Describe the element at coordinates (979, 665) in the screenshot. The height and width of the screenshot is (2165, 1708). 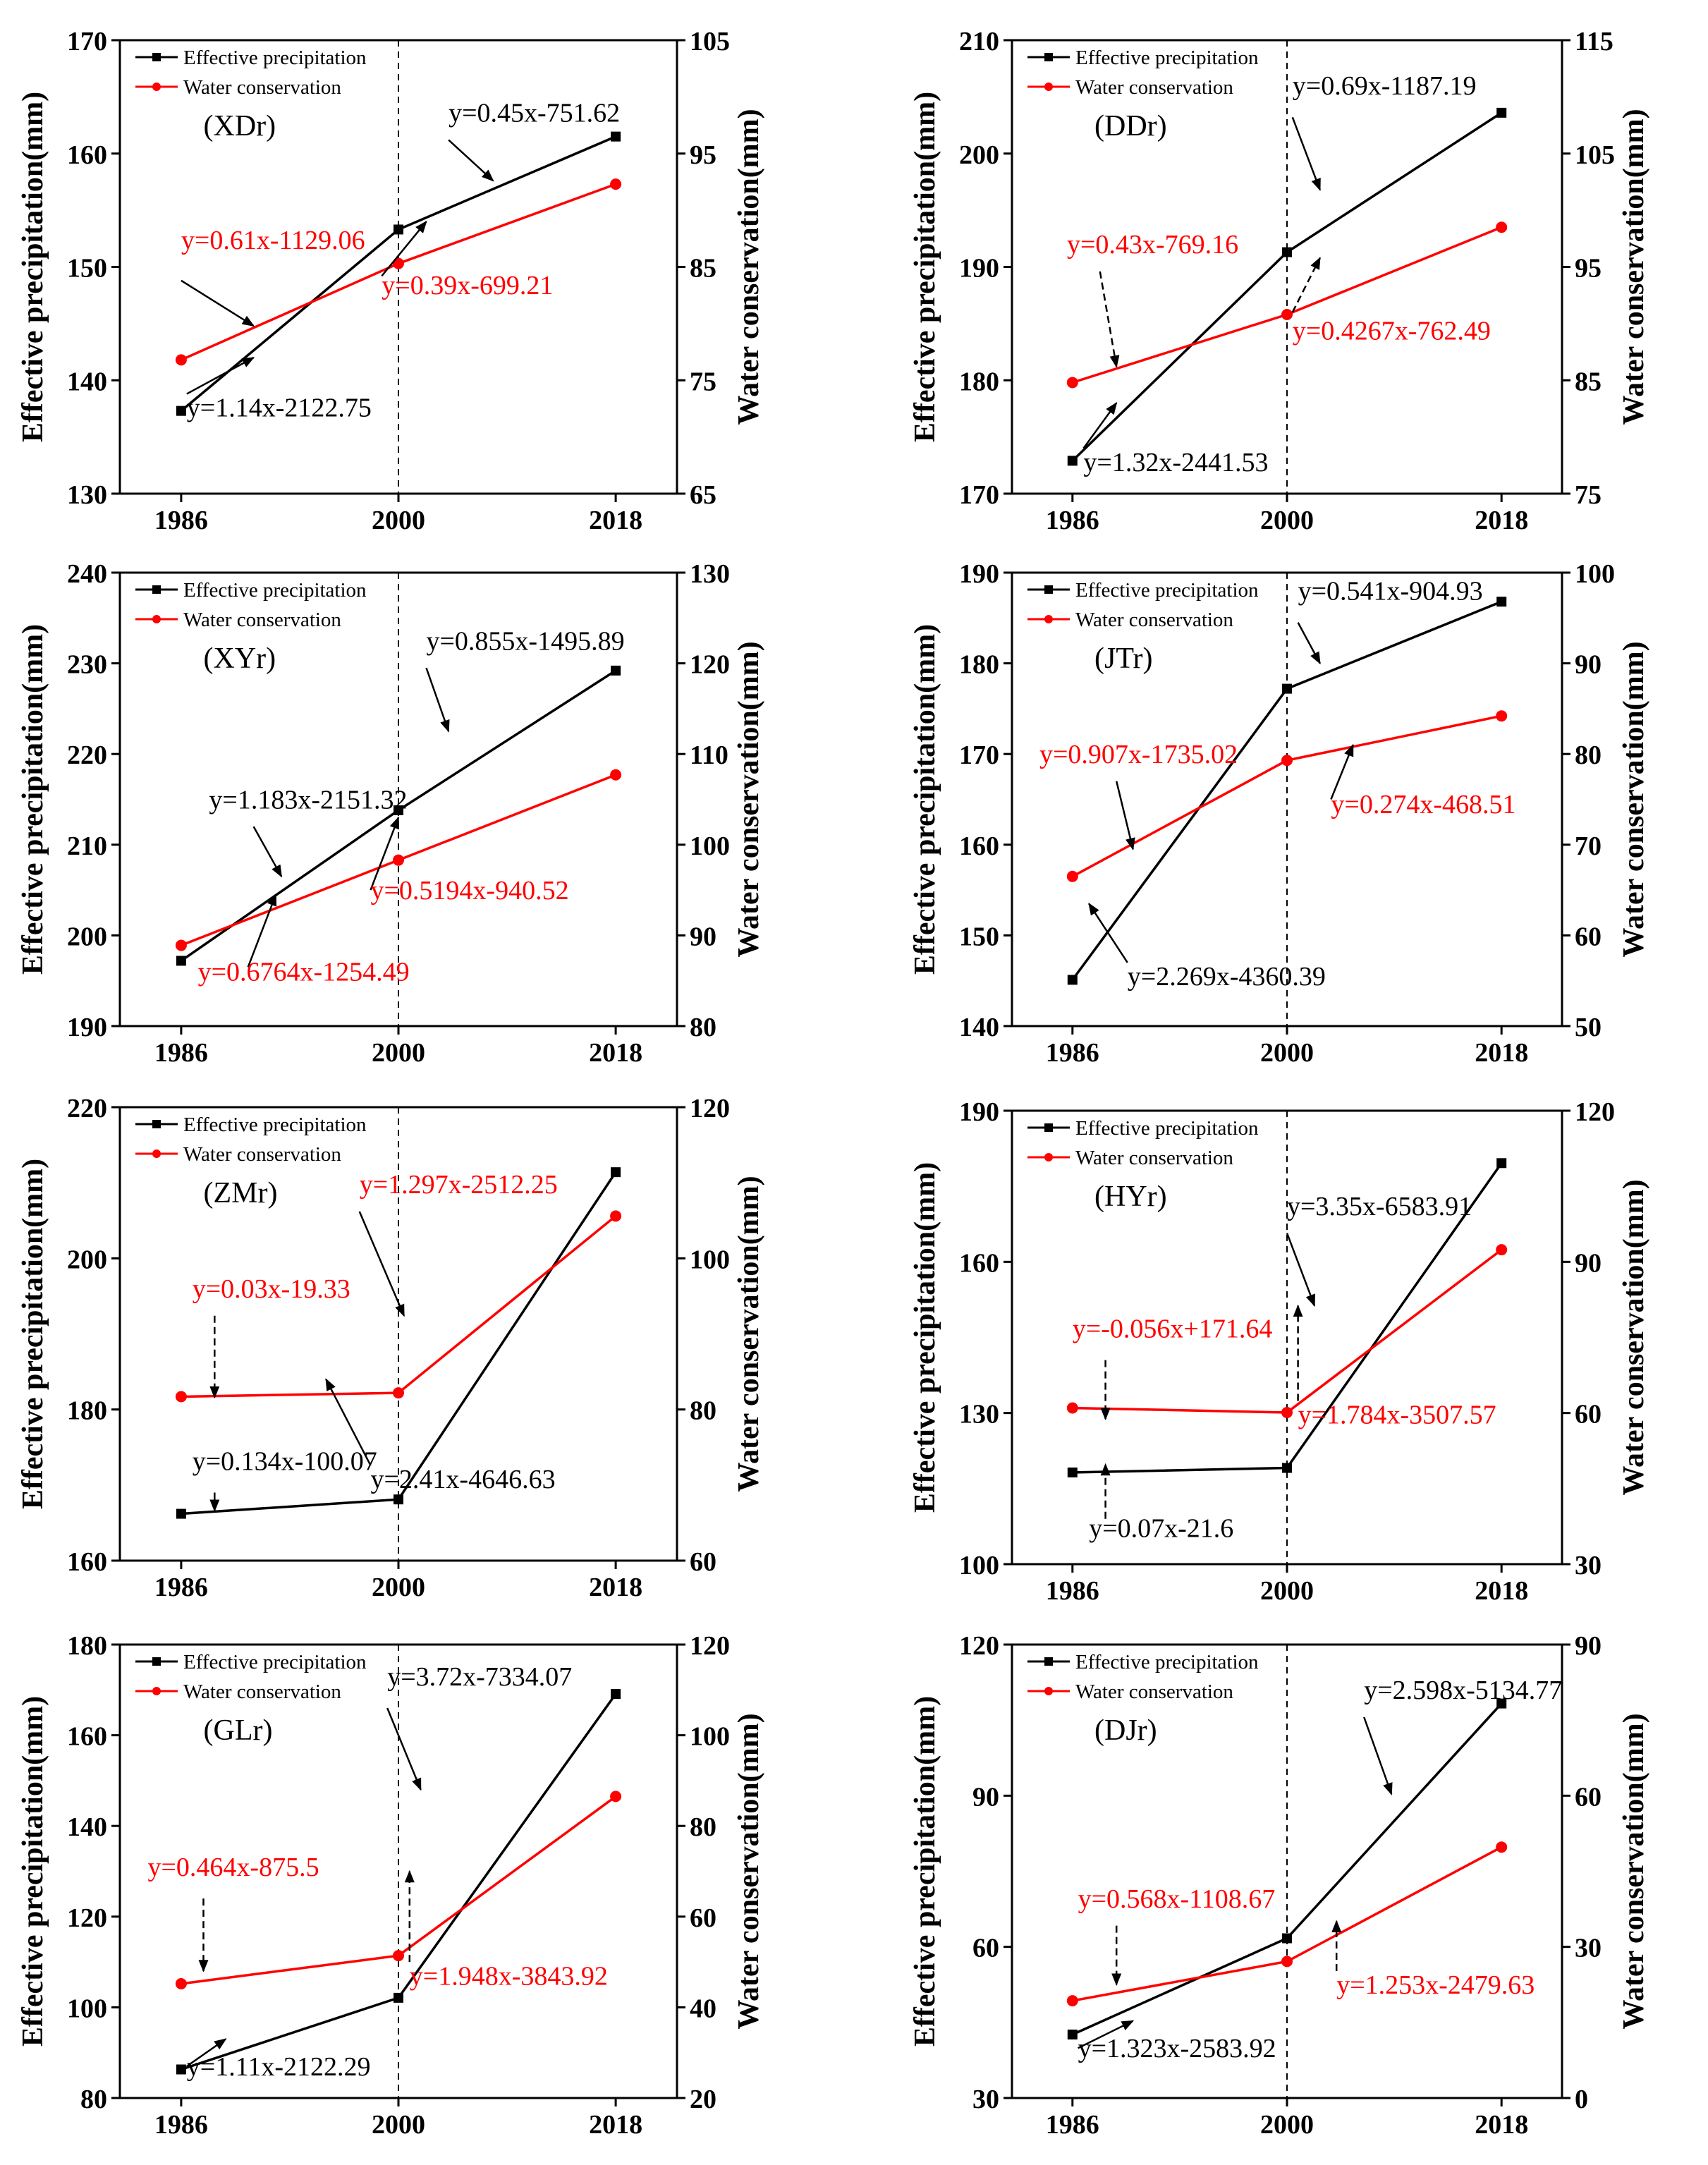
I see `left-tick-label: 180` at that location.